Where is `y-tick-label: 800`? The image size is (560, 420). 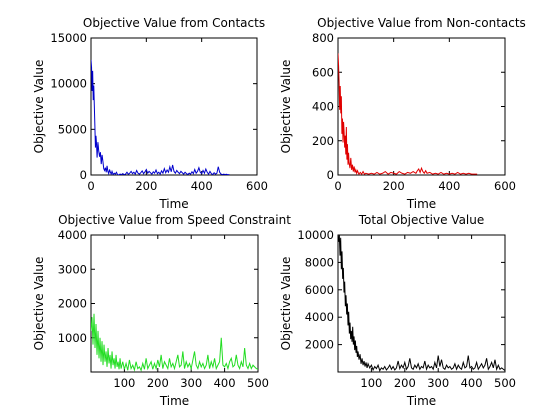 y-tick-label: 800 is located at coordinates (323, 38).